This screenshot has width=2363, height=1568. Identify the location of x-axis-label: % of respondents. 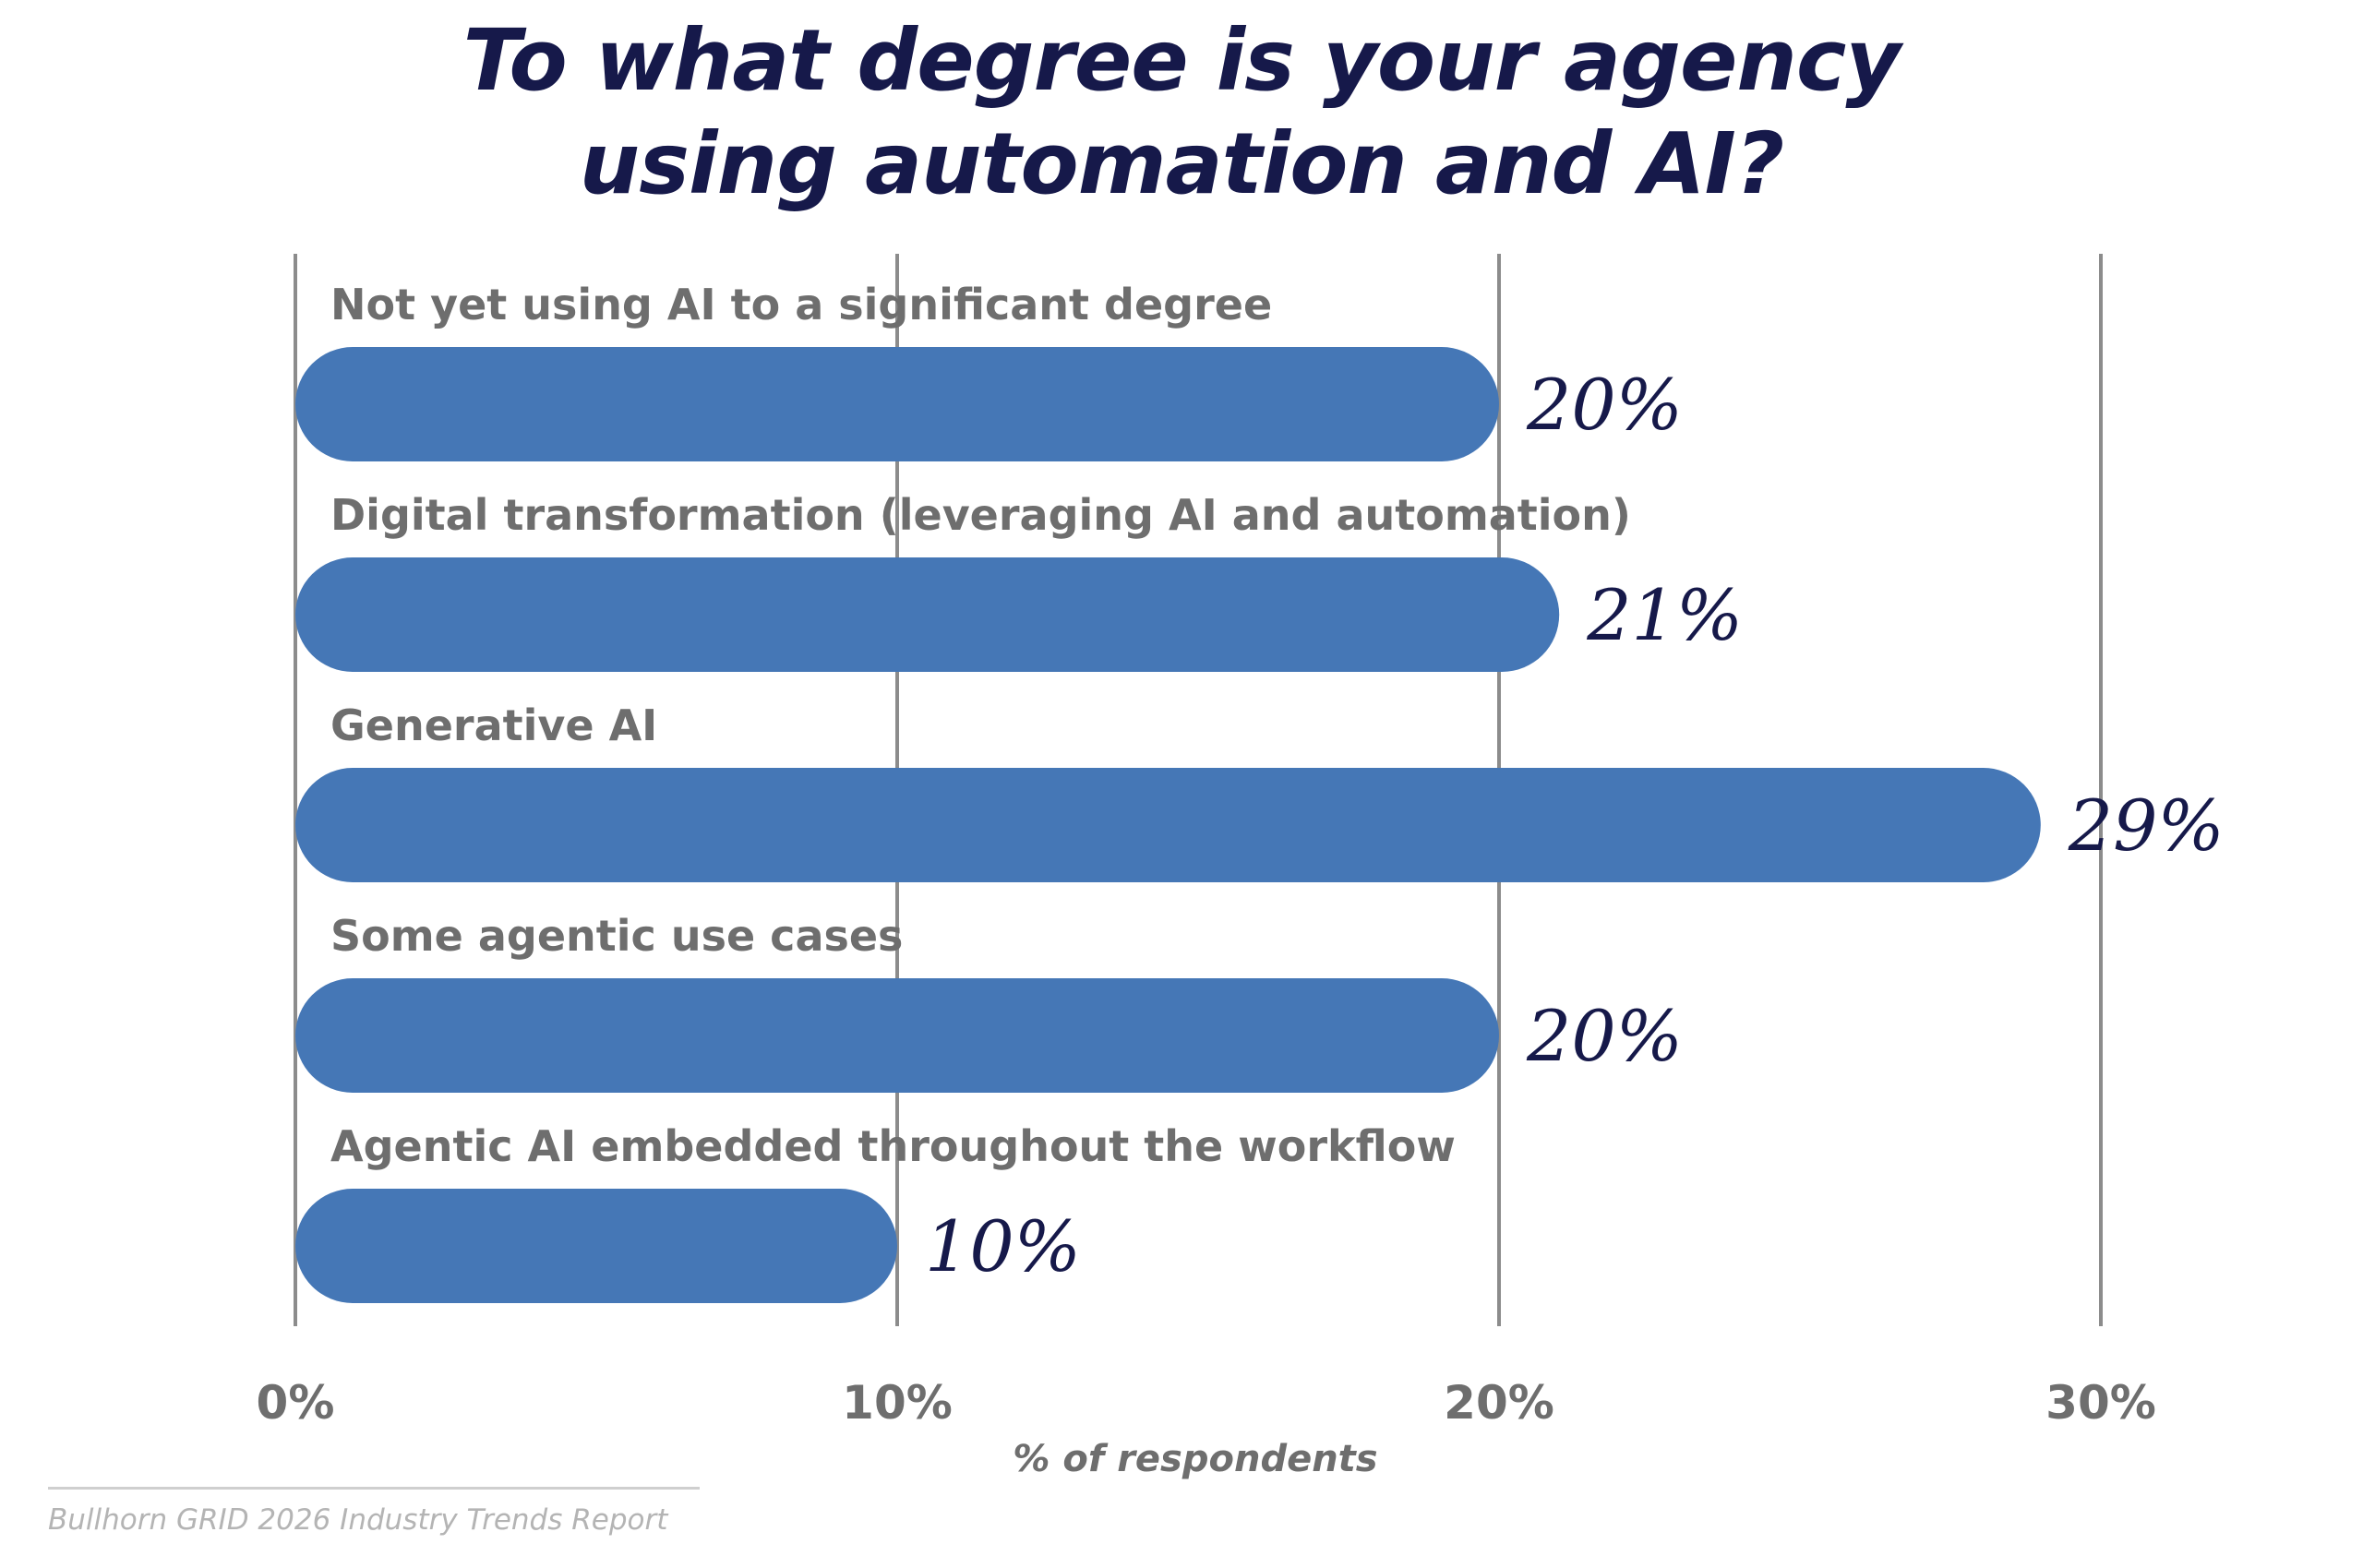
(1195, 1459).